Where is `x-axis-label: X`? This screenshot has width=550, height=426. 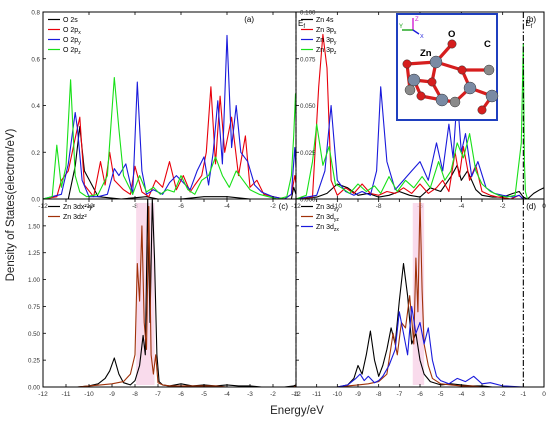
x-axis-label: X is located at coordinates (422, 37).